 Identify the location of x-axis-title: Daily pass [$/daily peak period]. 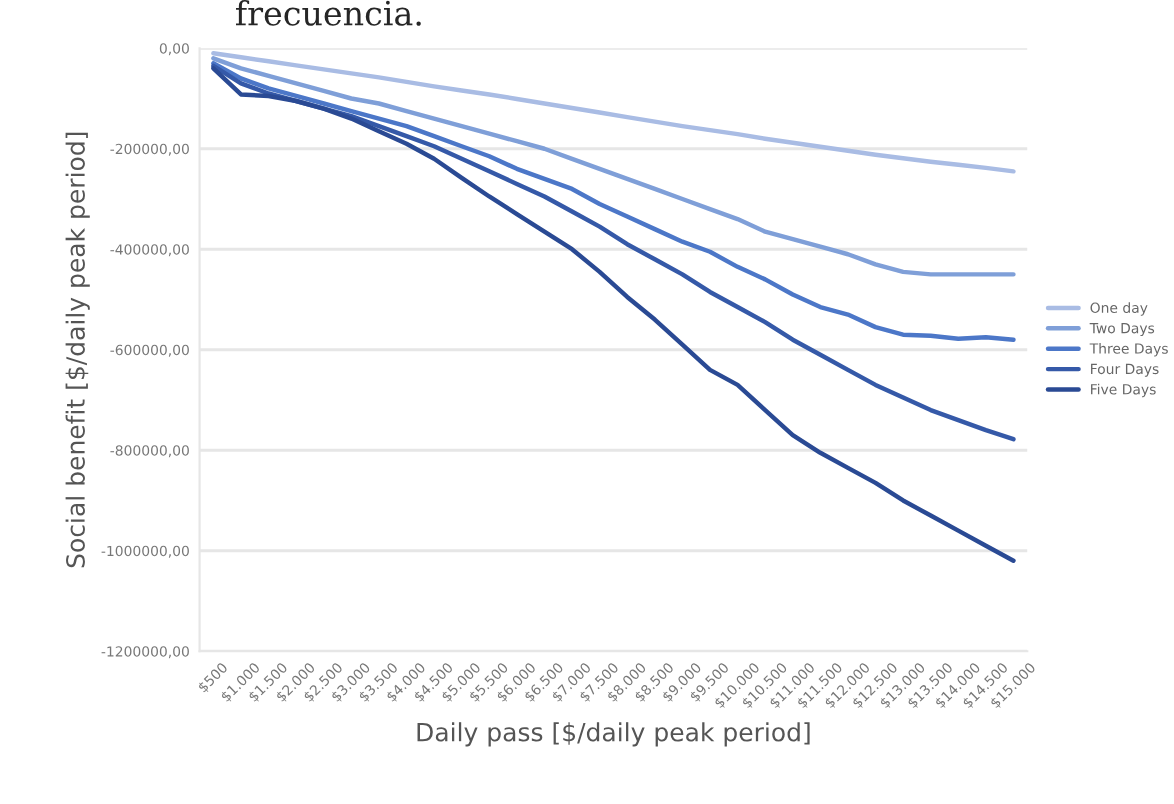
(613, 734).